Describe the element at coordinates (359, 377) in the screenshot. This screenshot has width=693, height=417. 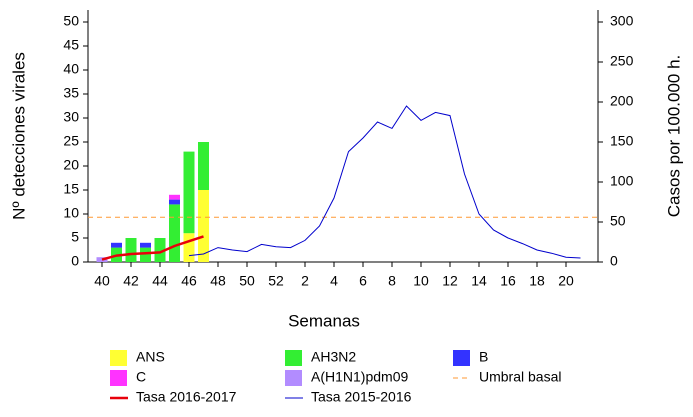
I see `legend-label: A(H1N1)pdm09` at that location.